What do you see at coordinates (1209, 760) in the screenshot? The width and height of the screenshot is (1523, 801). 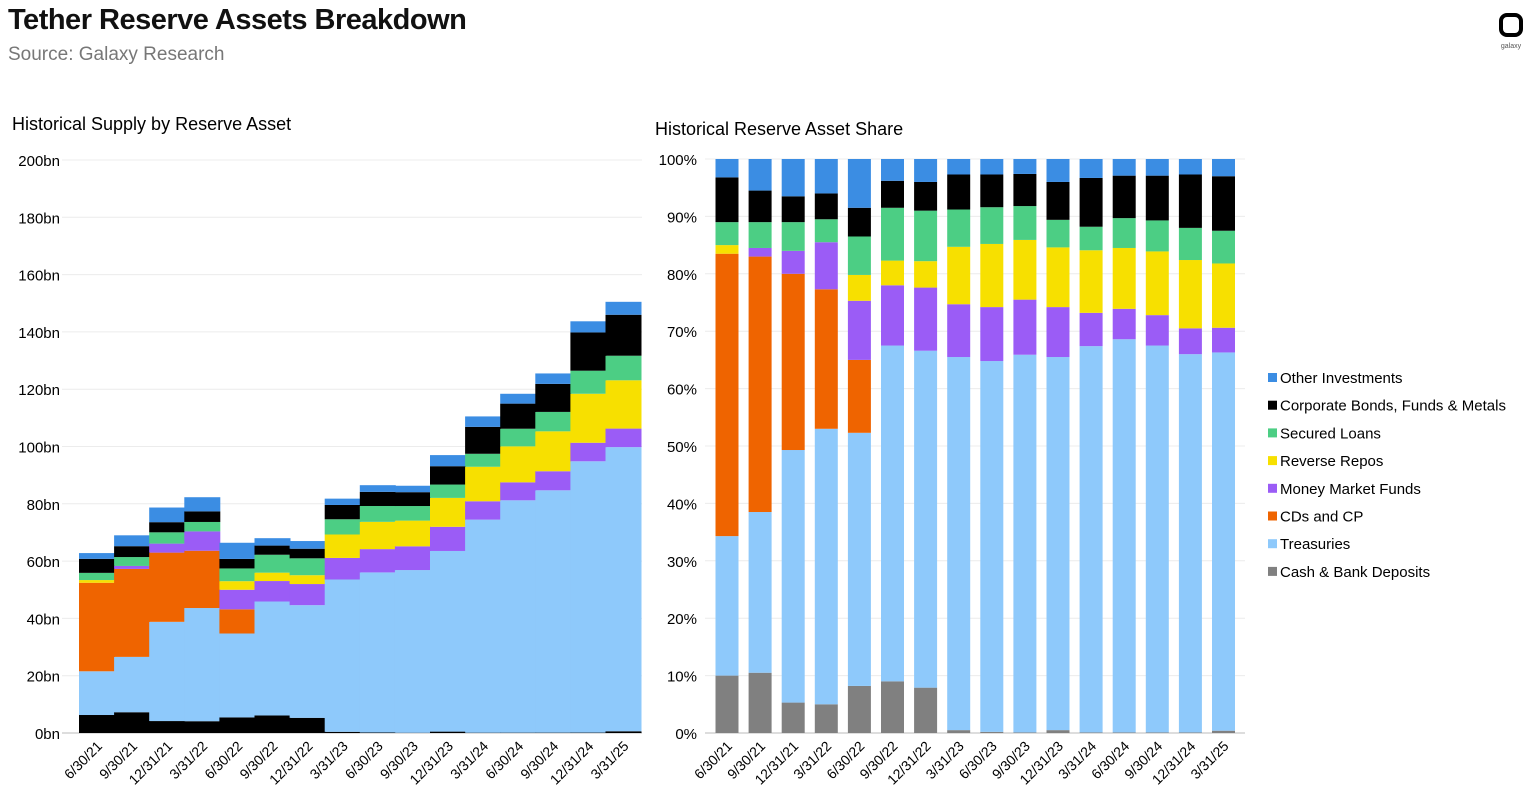 I see `right-xtick-label: 3/31/25` at bounding box center [1209, 760].